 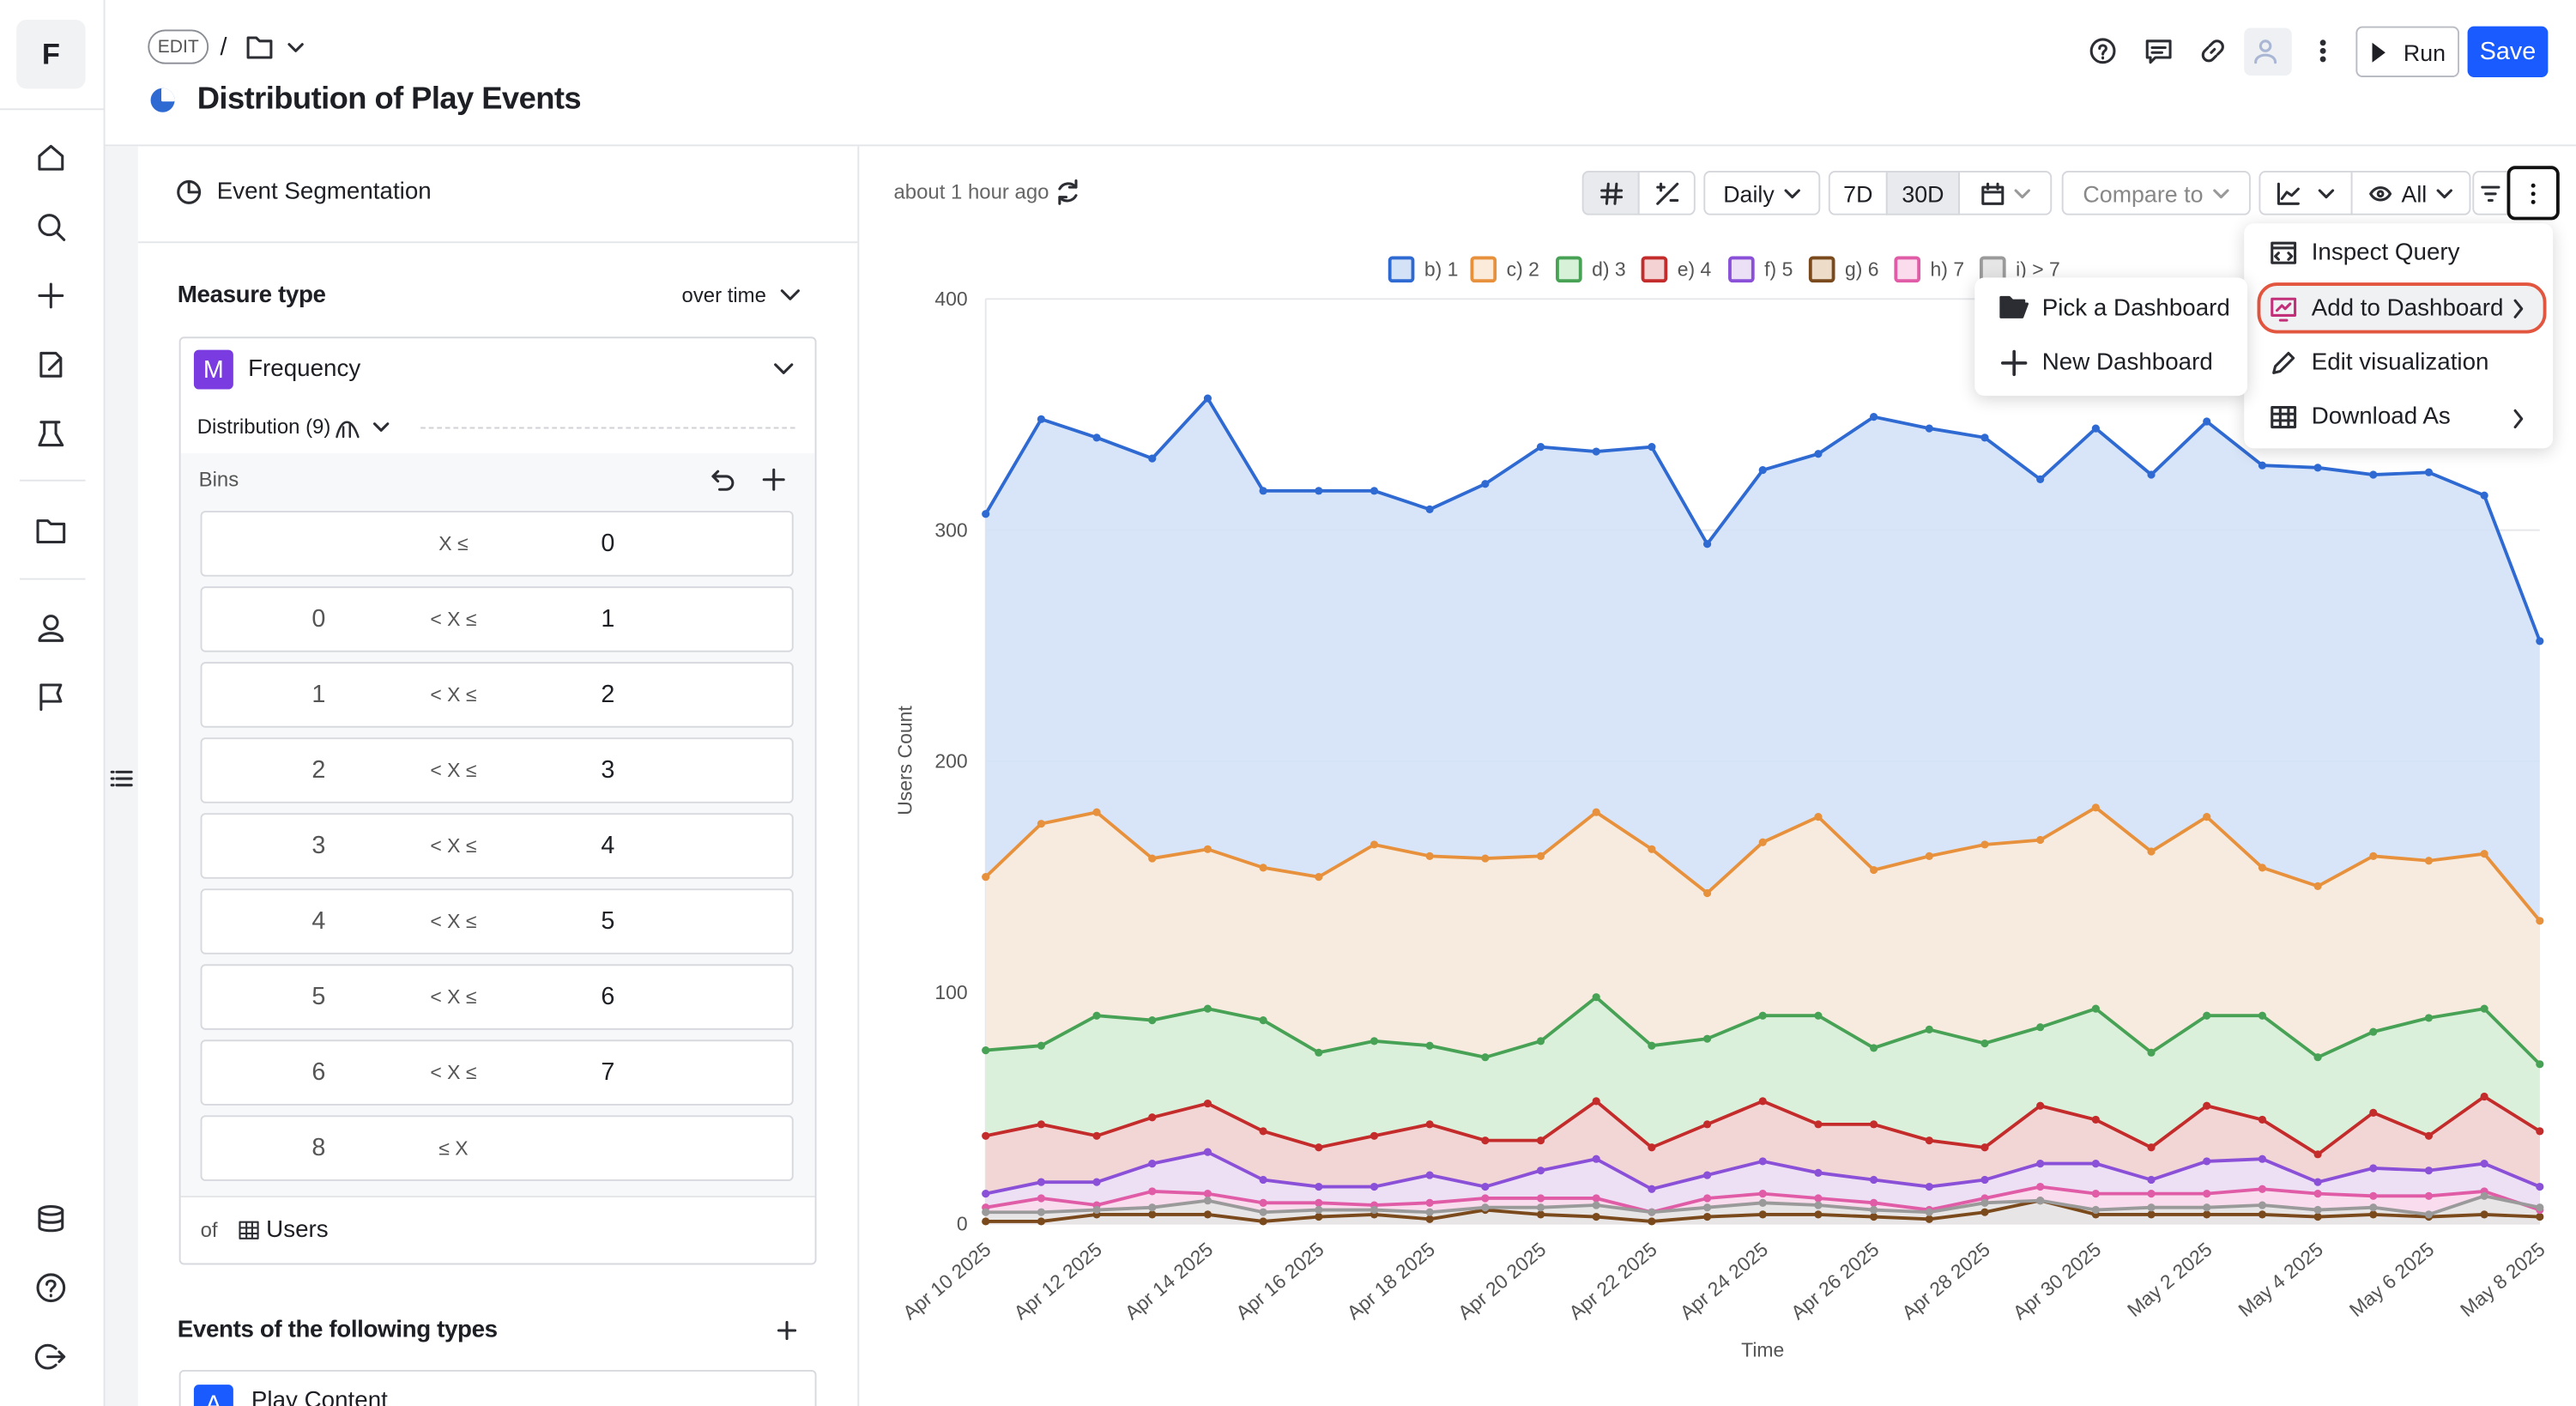 What do you see at coordinates (50, 295) in the screenshot?
I see `add-icon` at bounding box center [50, 295].